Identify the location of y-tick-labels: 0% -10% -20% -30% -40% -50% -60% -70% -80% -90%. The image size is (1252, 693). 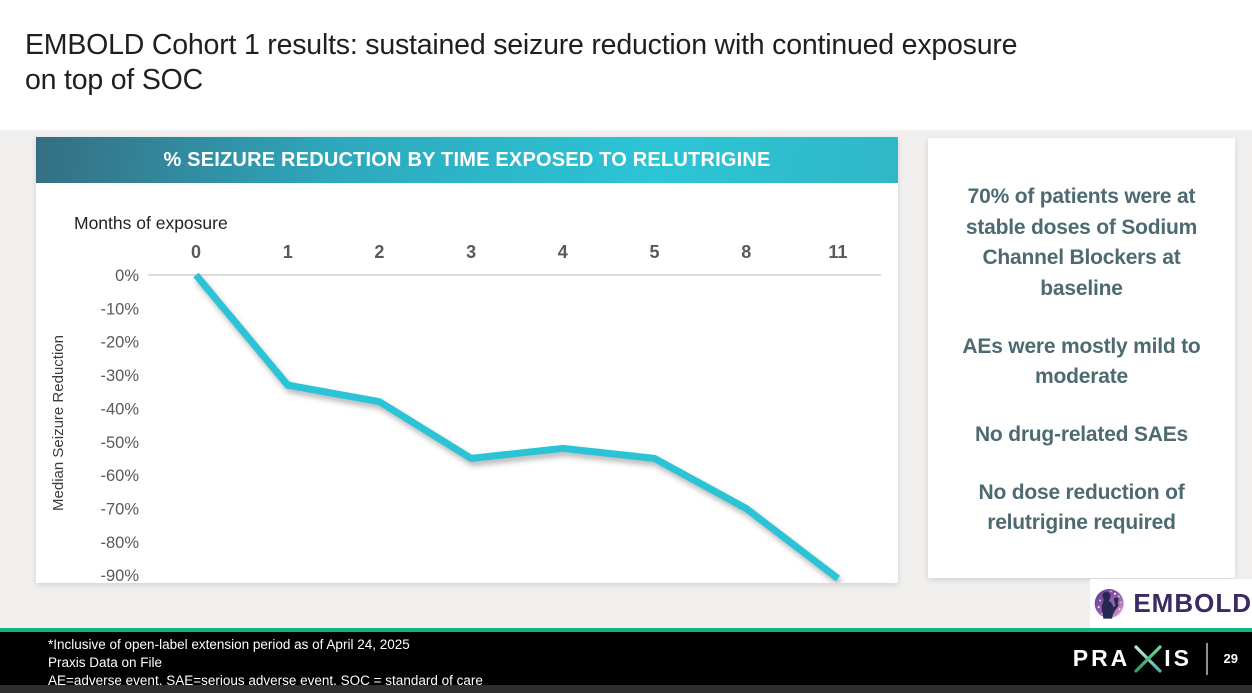
(119, 425).